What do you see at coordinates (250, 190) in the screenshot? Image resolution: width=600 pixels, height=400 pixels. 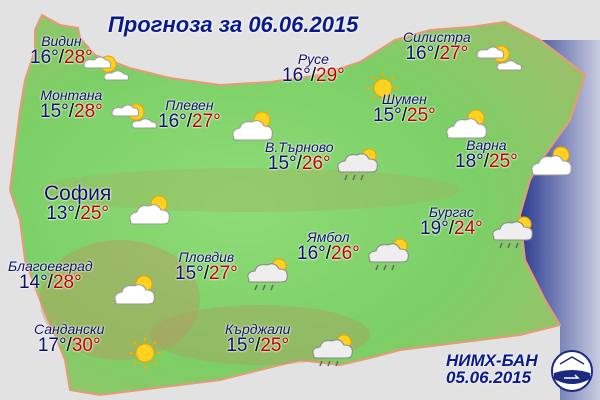 I see `balkan-range` at bounding box center [250, 190].